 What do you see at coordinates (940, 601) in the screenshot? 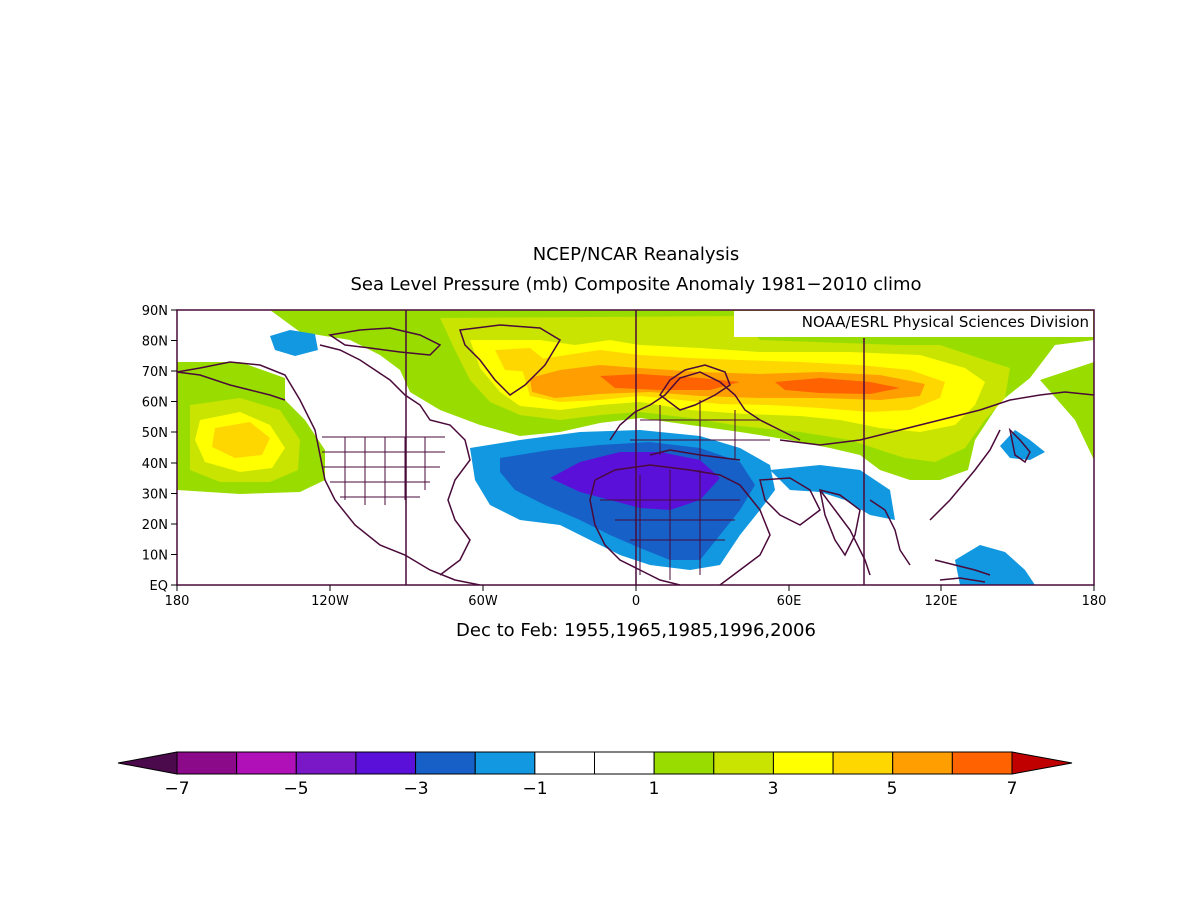
I see `lon-label: 120E` at bounding box center [940, 601].